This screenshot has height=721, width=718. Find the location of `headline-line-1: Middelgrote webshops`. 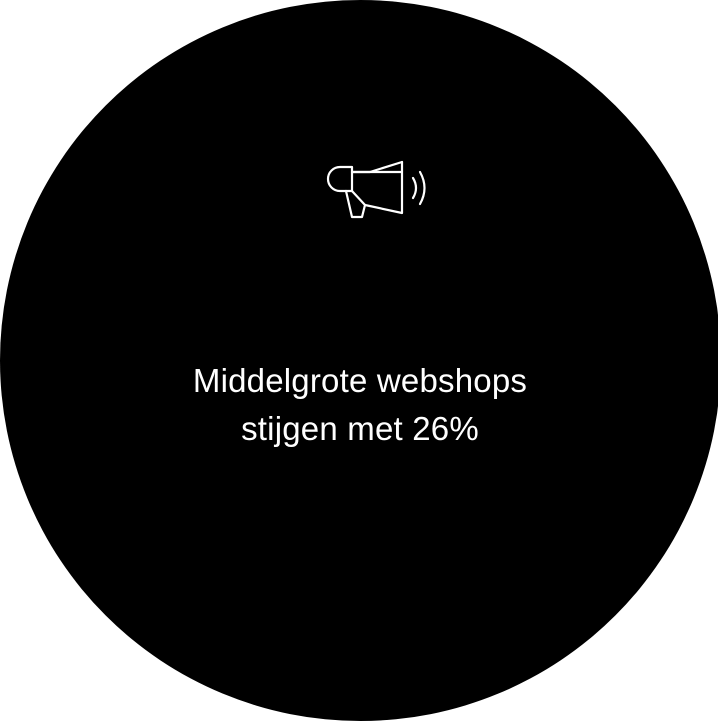

headline-line-1: Middelgrote webshops is located at coordinates (360, 380).